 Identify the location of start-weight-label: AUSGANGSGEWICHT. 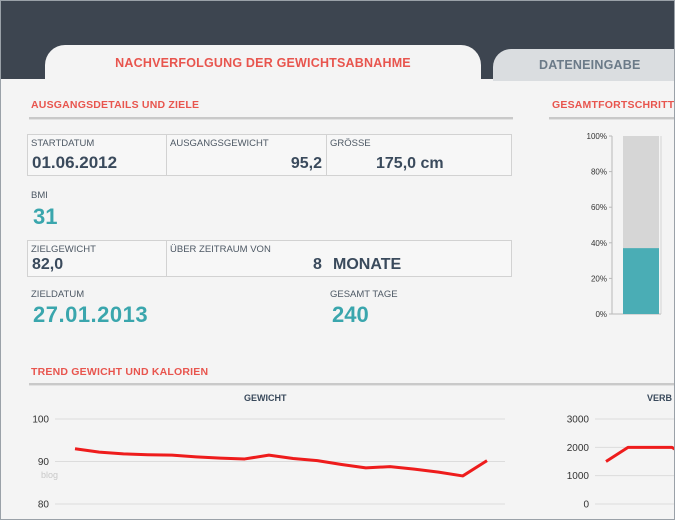
(219, 143).